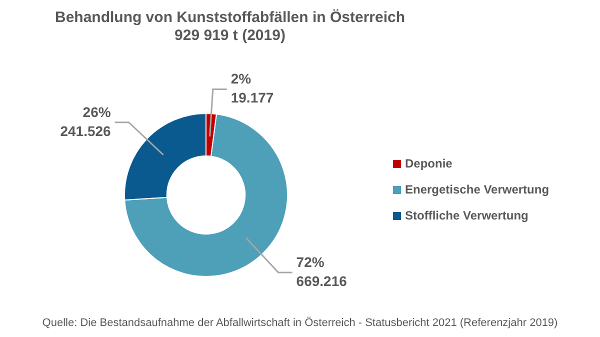  I want to click on source-note: Quelle: Die Bestandsaufnahme der Abfallwirtschaft in Österreich - Statusbericht 2021 (Referenzjahr 2019), so click(300, 323).